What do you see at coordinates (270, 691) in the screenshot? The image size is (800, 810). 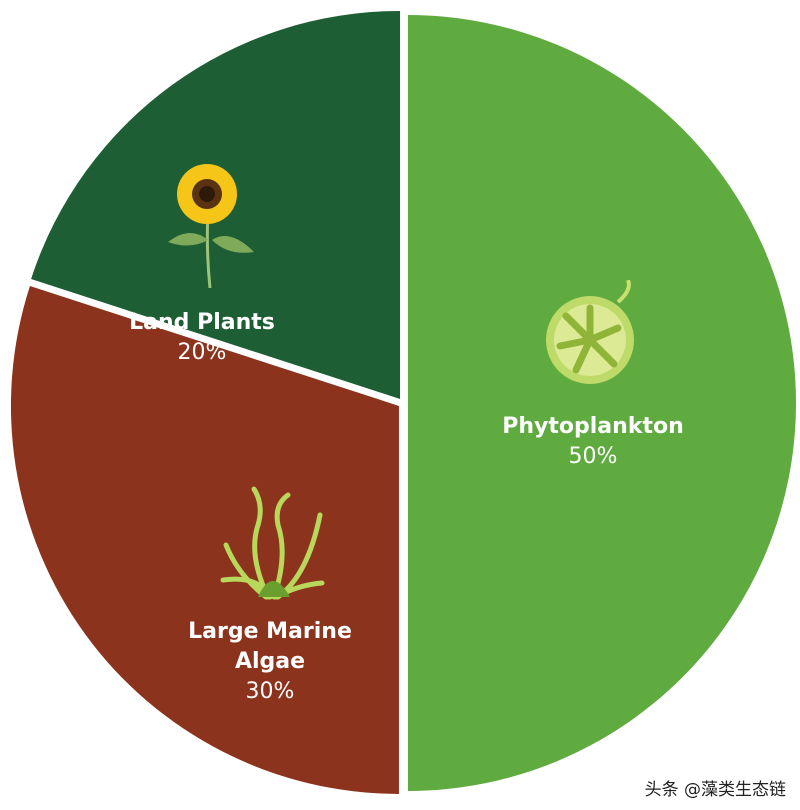 I see `slice-value-label: 30%` at bounding box center [270, 691].